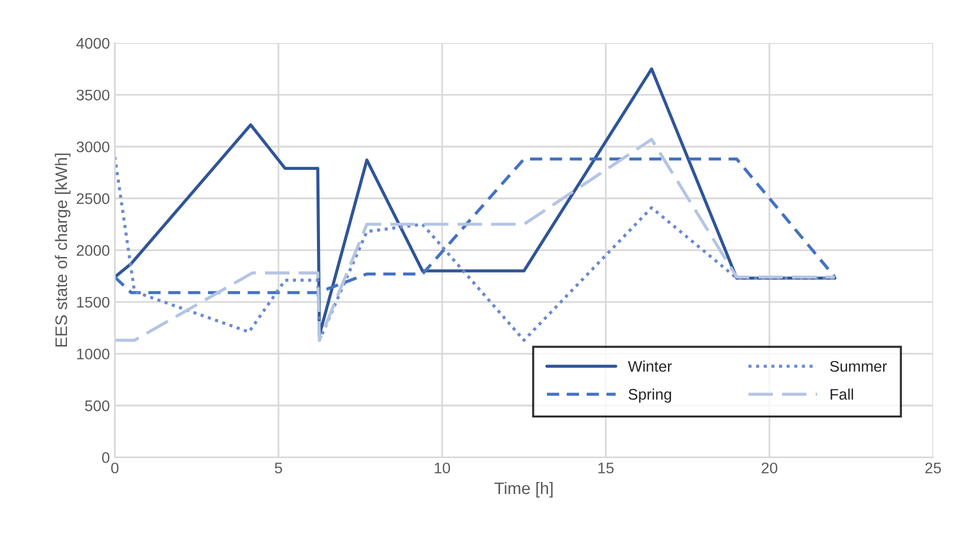  What do you see at coordinates (858, 366) in the screenshot?
I see `legend-label: Summer` at bounding box center [858, 366].